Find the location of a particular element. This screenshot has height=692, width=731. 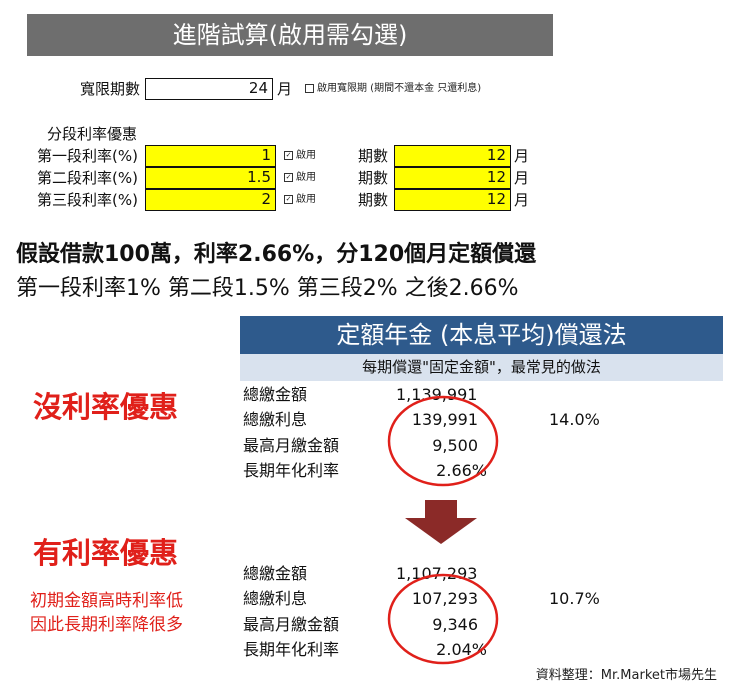

with-discount-note-2: 因此長期利率降很多 is located at coordinates (106, 625).